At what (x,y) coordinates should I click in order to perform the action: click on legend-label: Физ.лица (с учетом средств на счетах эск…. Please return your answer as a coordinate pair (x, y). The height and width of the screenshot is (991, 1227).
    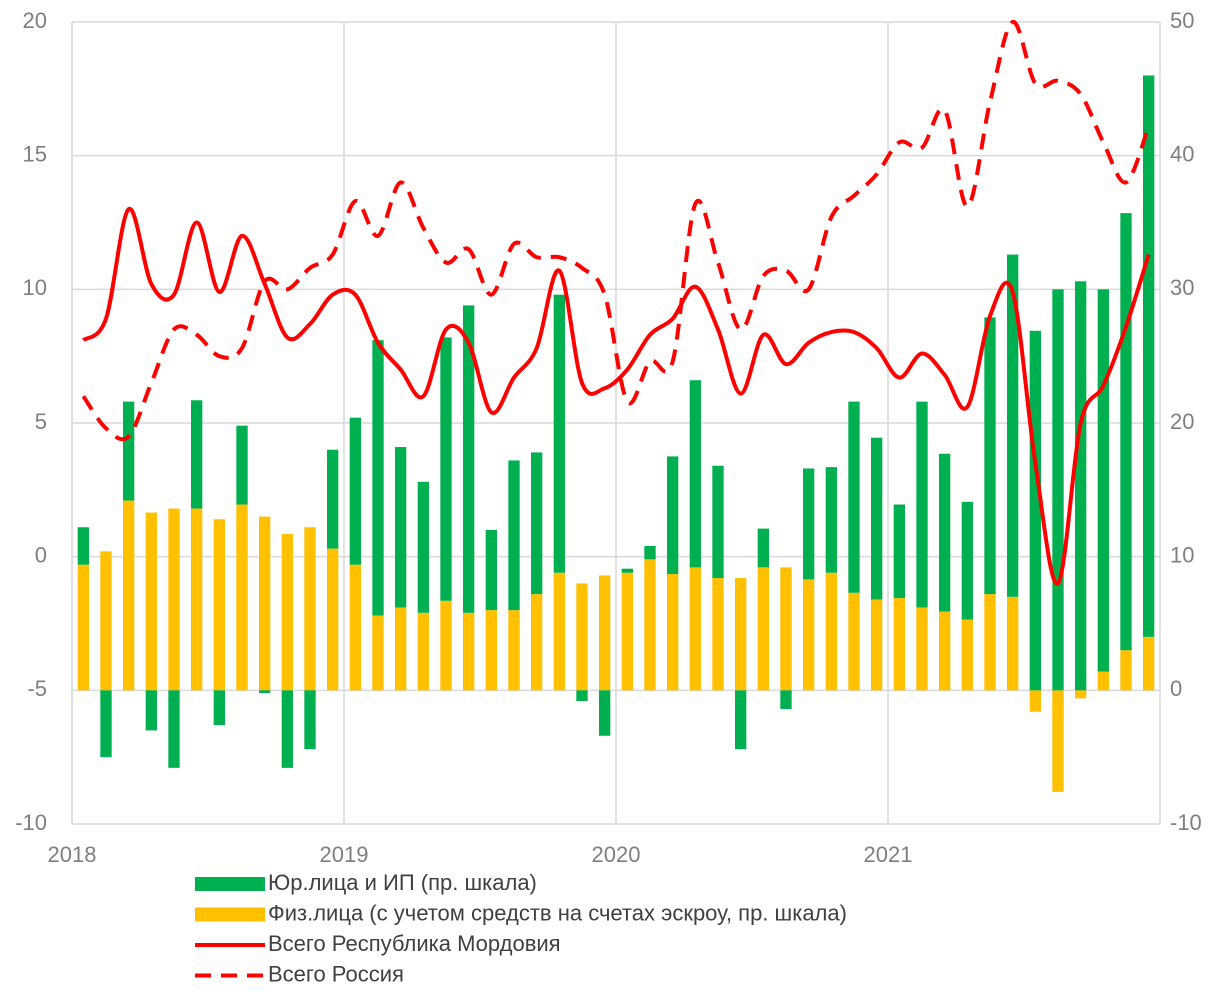
    Looking at the image, I should click on (557, 912).